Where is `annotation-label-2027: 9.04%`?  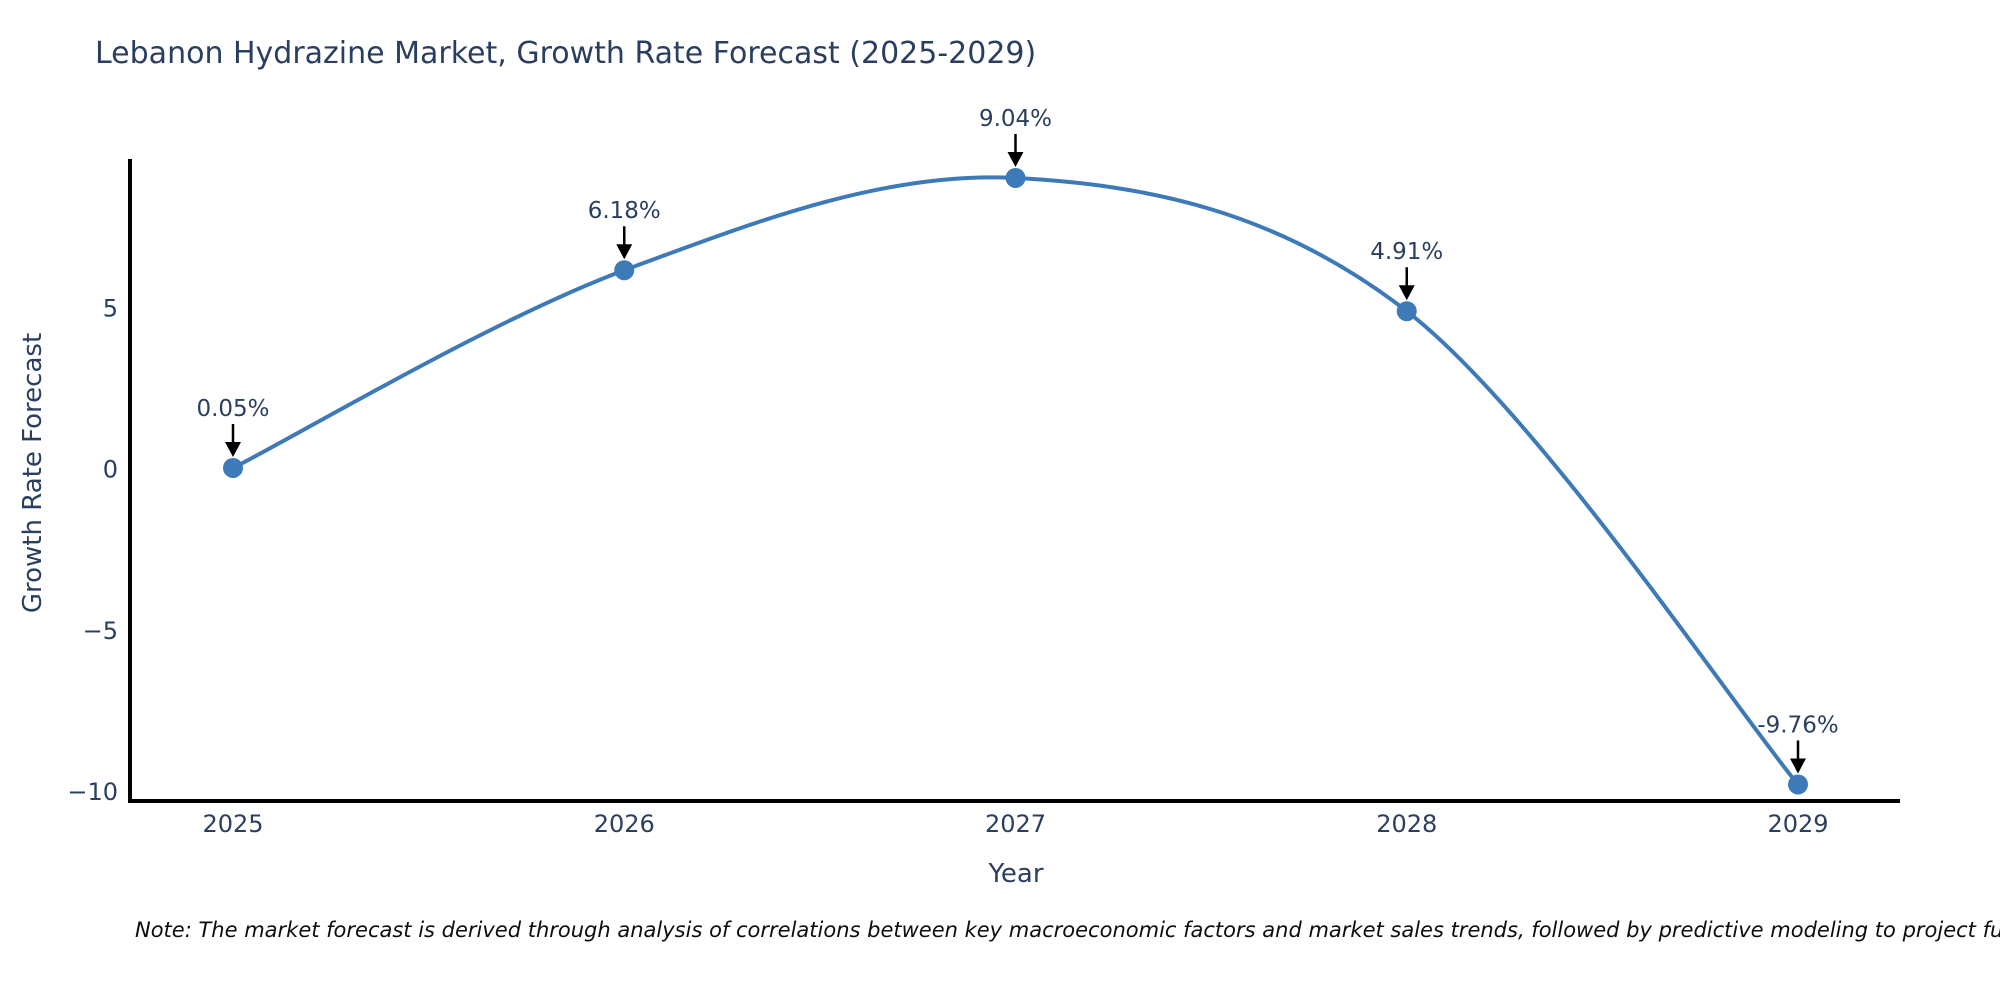
annotation-label-2027: 9.04% is located at coordinates (1015, 119).